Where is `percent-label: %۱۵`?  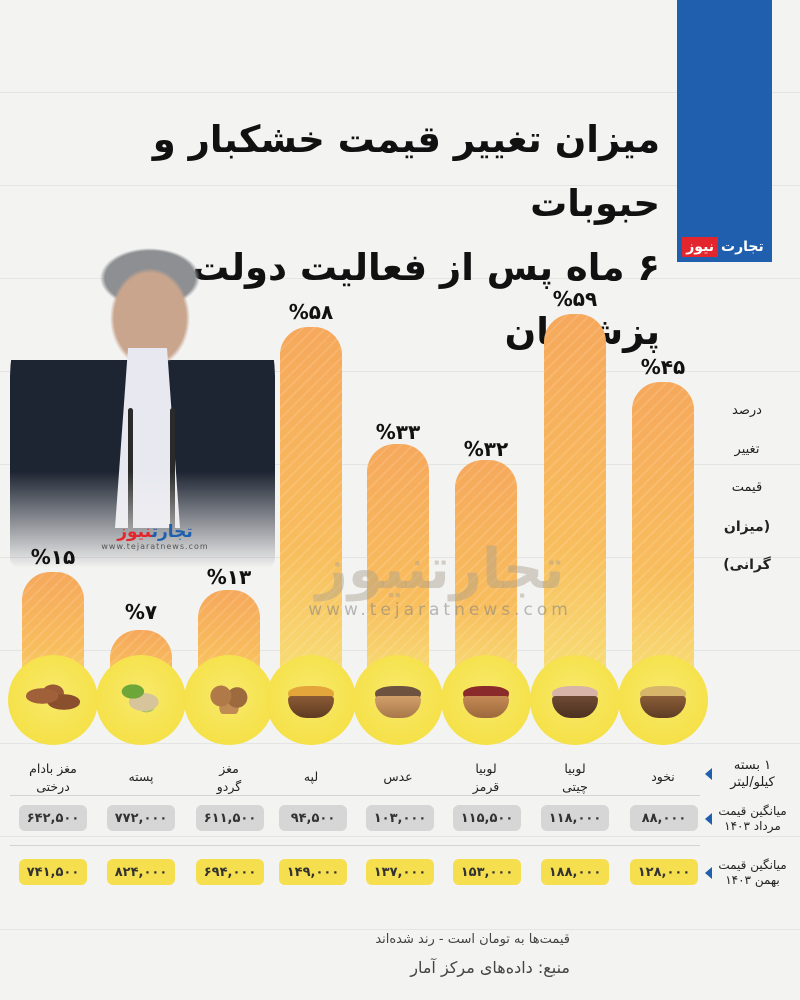 percent-label: %۱۵ is located at coordinates (53, 557).